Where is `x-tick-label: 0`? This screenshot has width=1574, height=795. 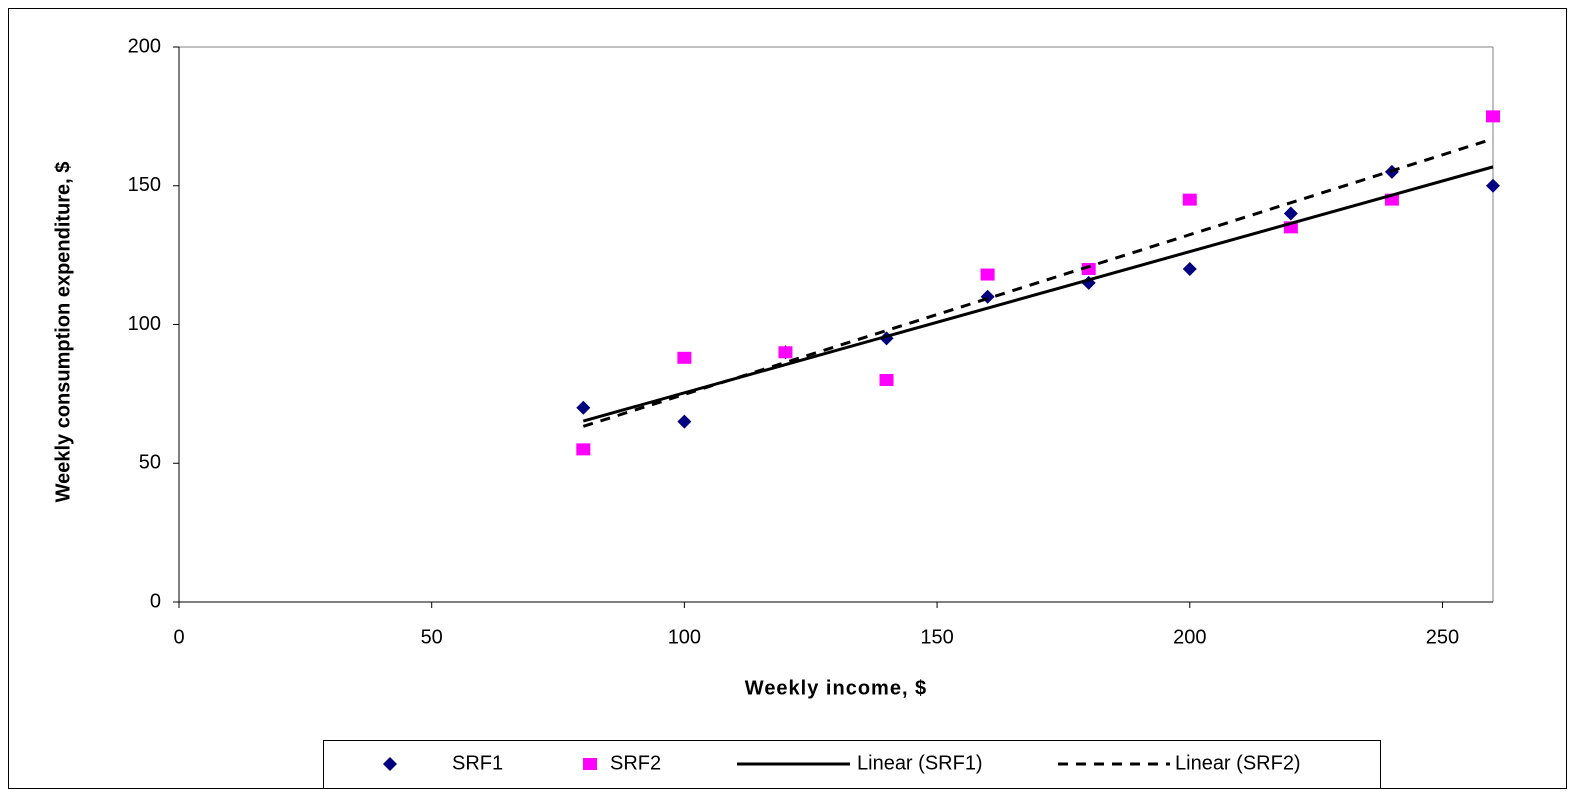 x-tick-label: 0 is located at coordinates (178, 637).